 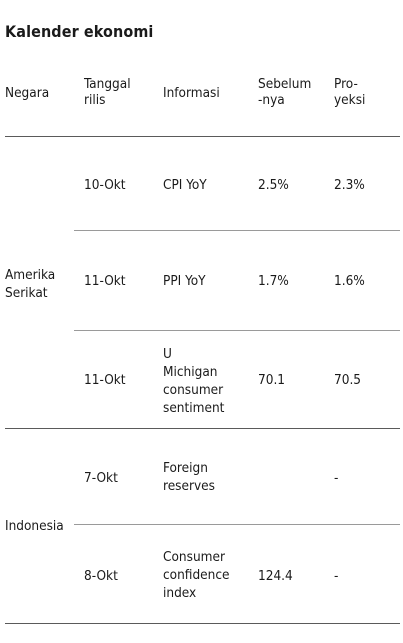 I want to click on table-row-previous: 70.1, so click(x=272, y=380).